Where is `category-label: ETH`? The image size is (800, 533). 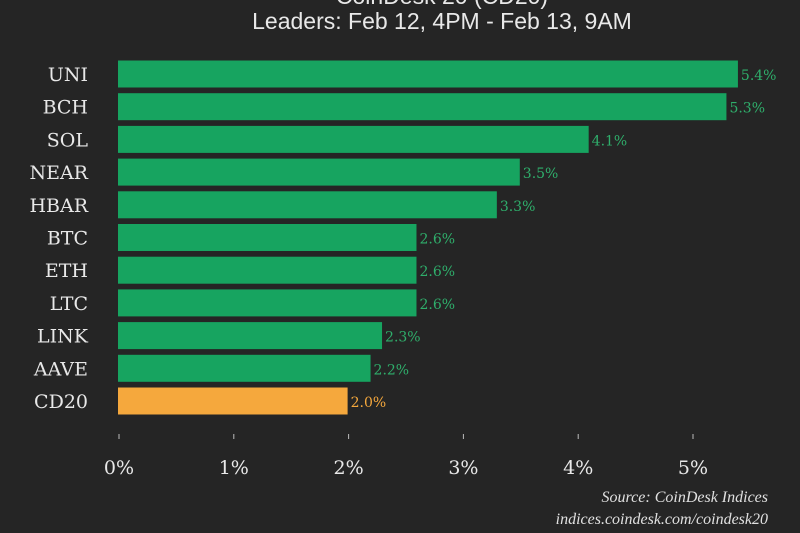 category-label: ETH is located at coordinates (66, 271).